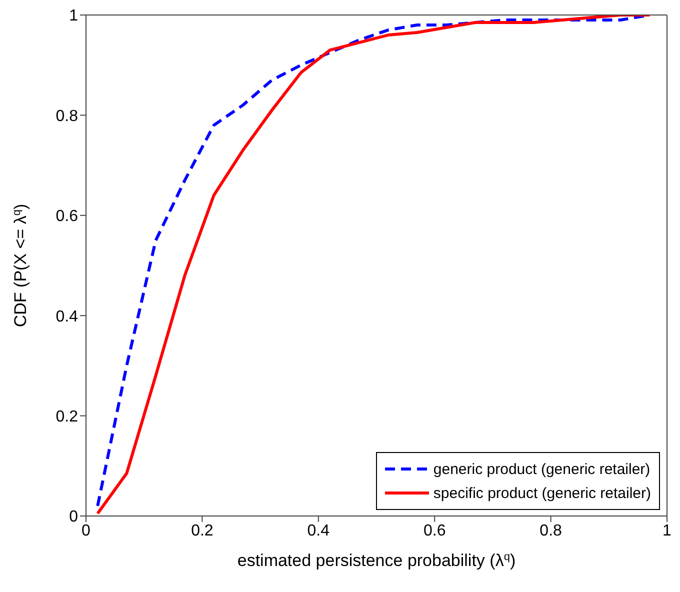 The height and width of the screenshot is (592, 680). I want to click on x-tick-label: 1, so click(667, 531).